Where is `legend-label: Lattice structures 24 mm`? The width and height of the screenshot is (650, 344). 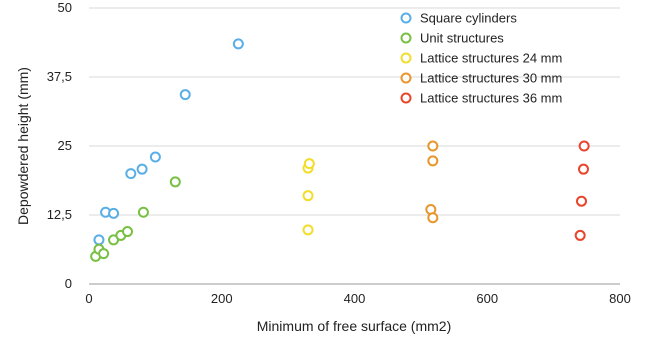
legend-label: Lattice structures 24 mm is located at coordinates (491, 58).